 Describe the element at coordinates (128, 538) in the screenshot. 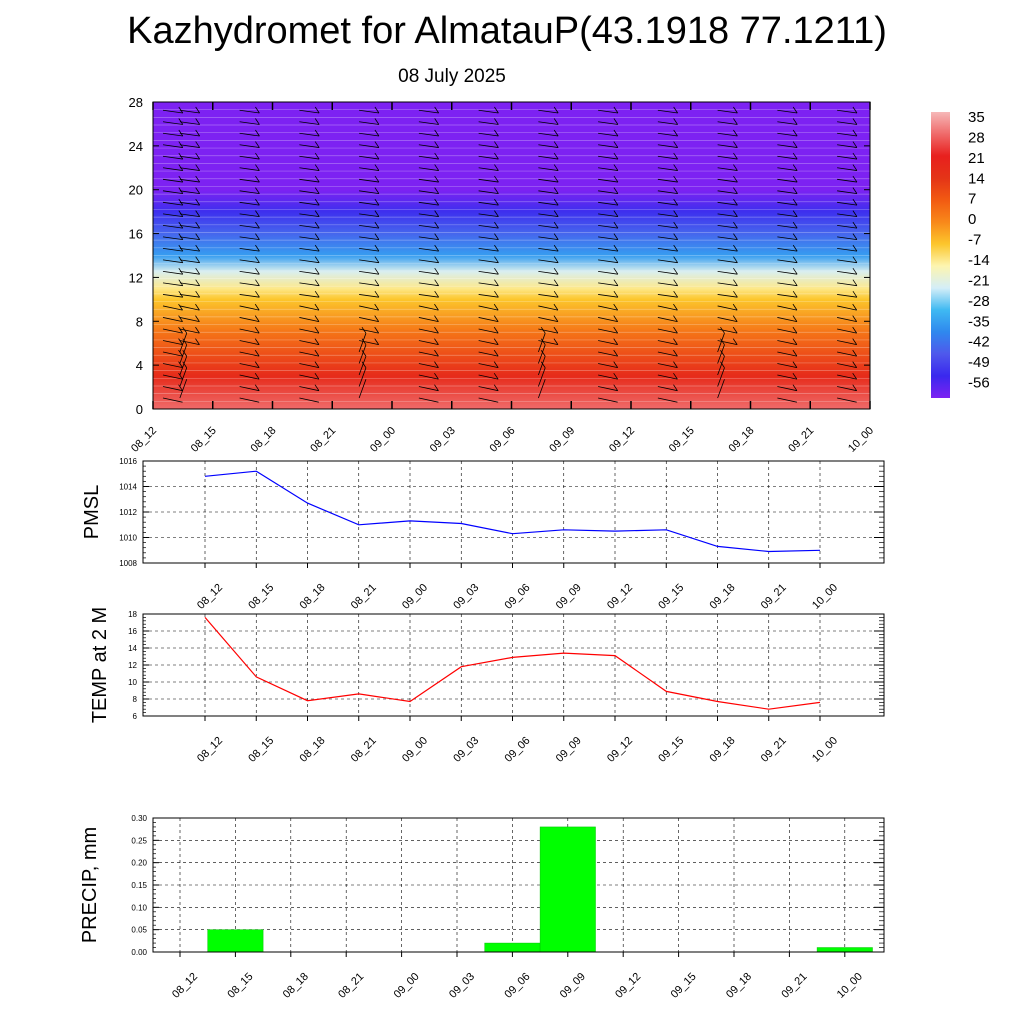

I see `y-tick-label: 1010` at that location.